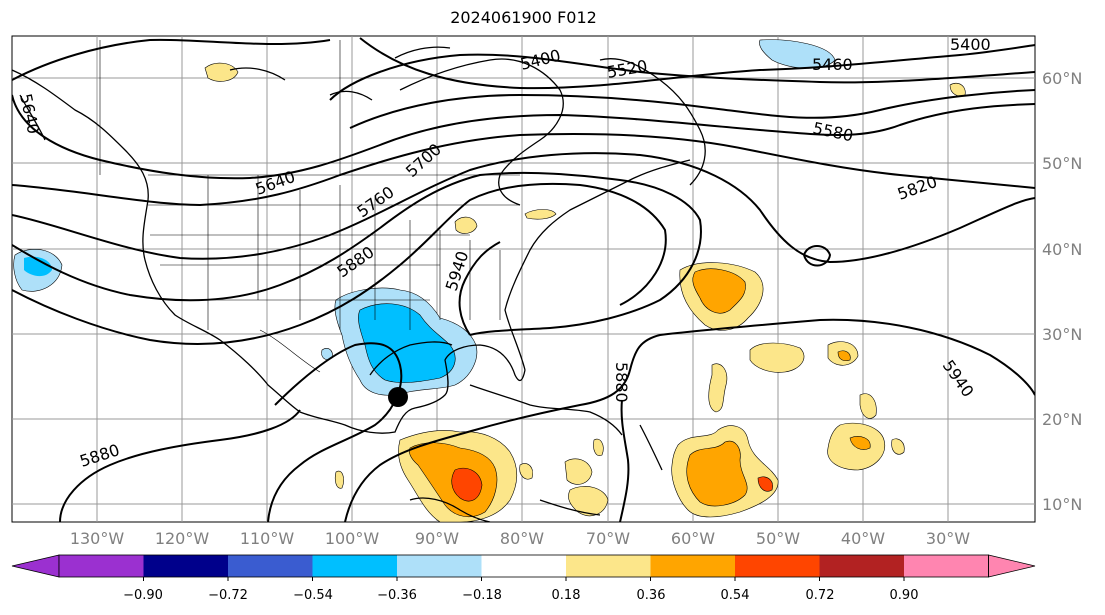  I want to click on lat-label: 10°N, so click(1062, 504).